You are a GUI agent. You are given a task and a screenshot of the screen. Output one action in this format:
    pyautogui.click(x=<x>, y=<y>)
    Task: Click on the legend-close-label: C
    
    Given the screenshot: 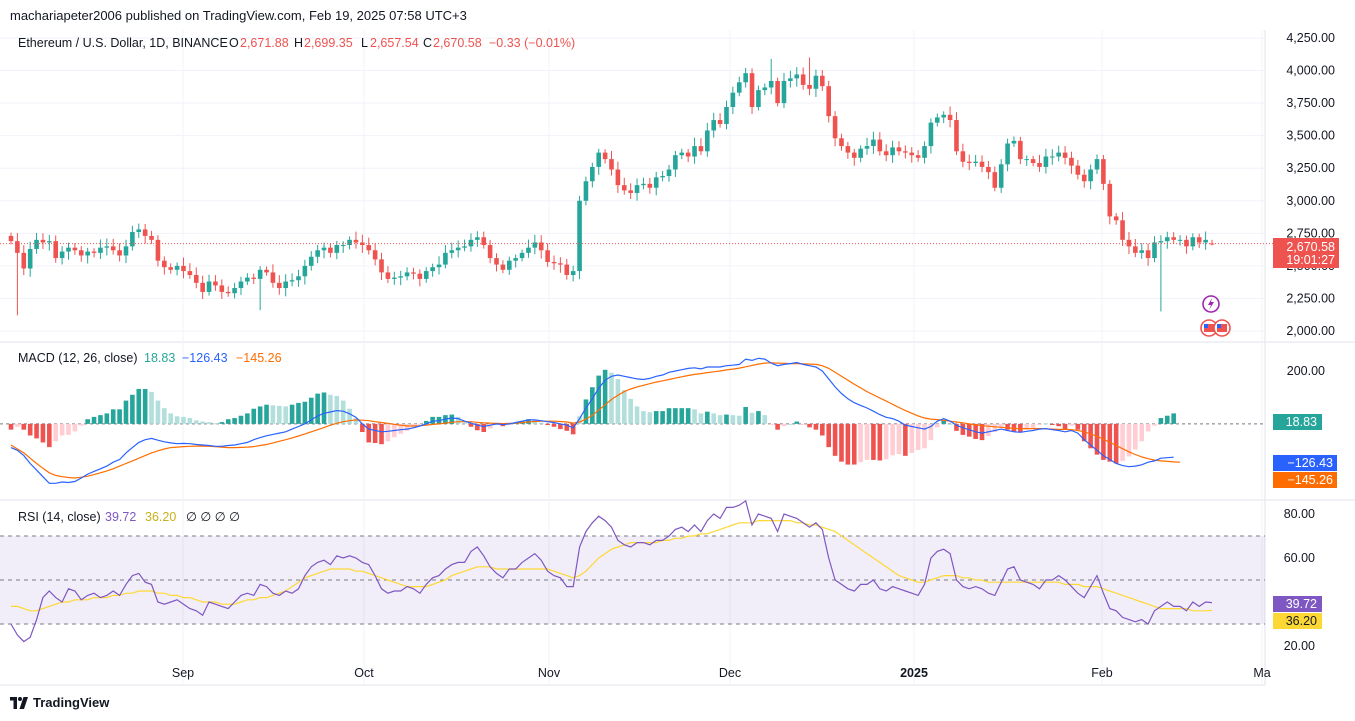 What is the action you would take?
    pyautogui.click(x=427, y=43)
    